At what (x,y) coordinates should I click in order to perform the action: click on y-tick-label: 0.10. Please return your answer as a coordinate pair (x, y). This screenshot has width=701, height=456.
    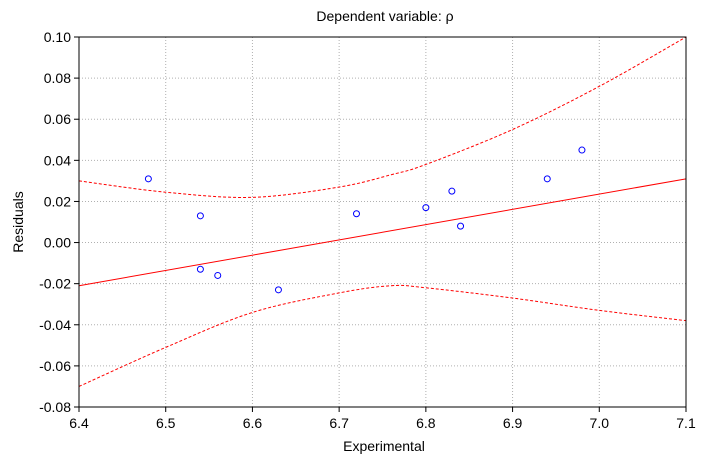
    Looking at the image, I should click on (57, 37).